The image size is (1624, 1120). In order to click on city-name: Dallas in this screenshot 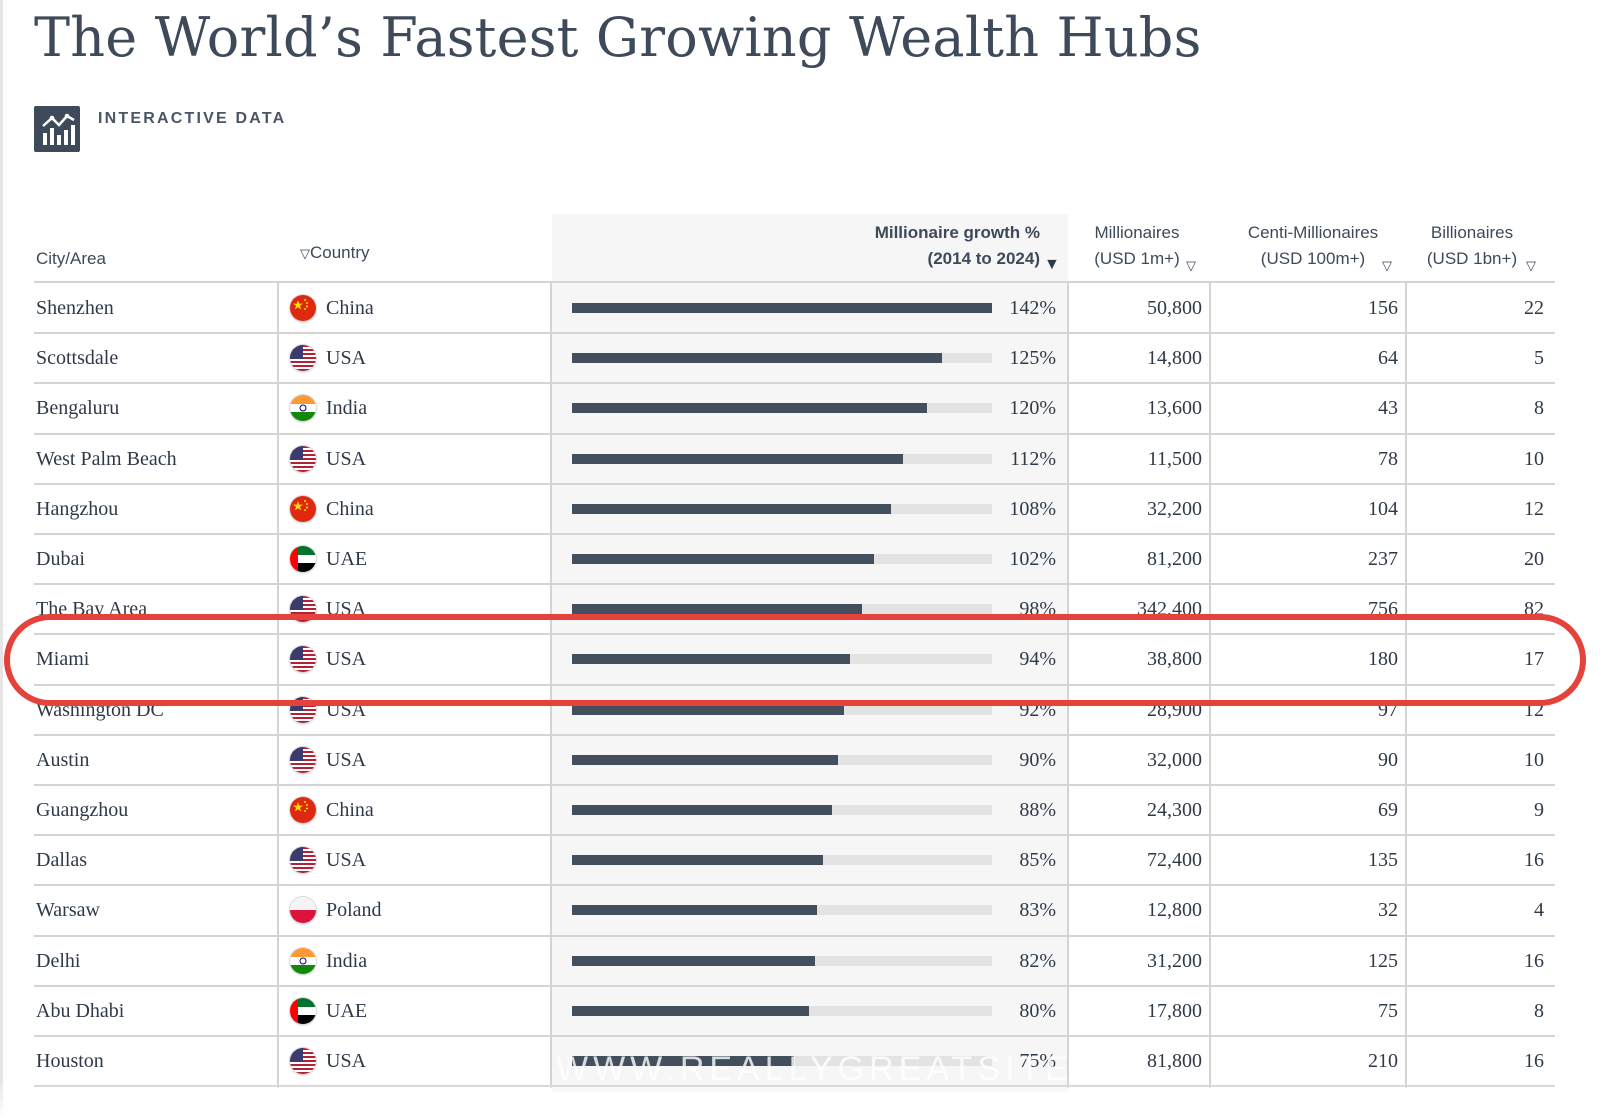, I will do `click(62, 860)`.